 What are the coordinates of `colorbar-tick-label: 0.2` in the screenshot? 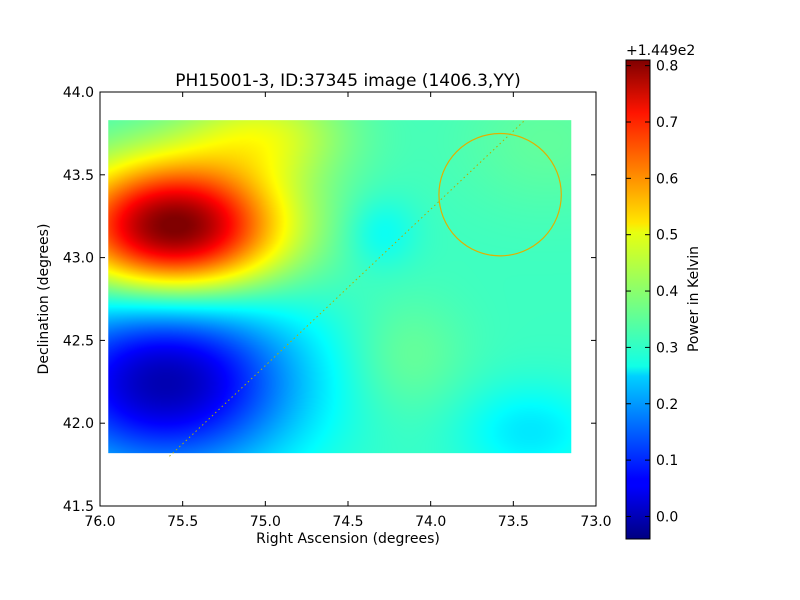 It's located at (667, 405).